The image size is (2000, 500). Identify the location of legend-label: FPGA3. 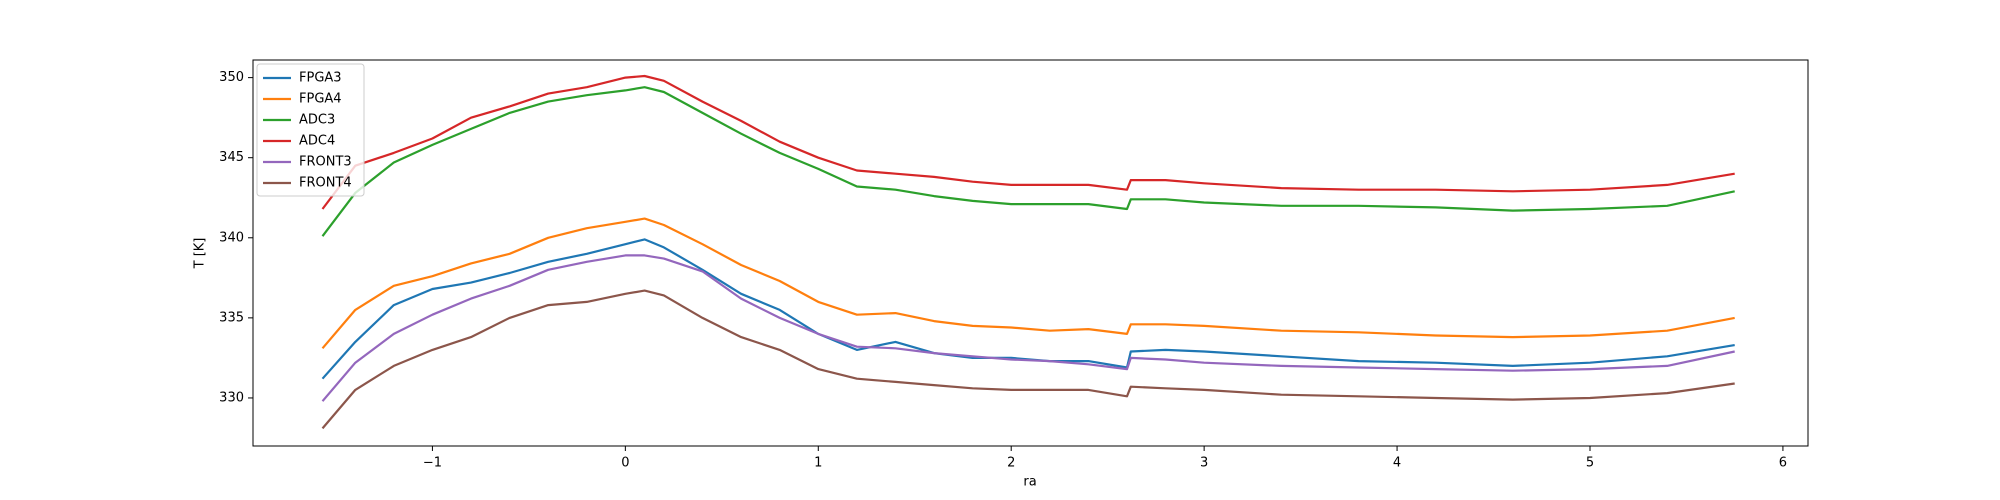
(320, 78).